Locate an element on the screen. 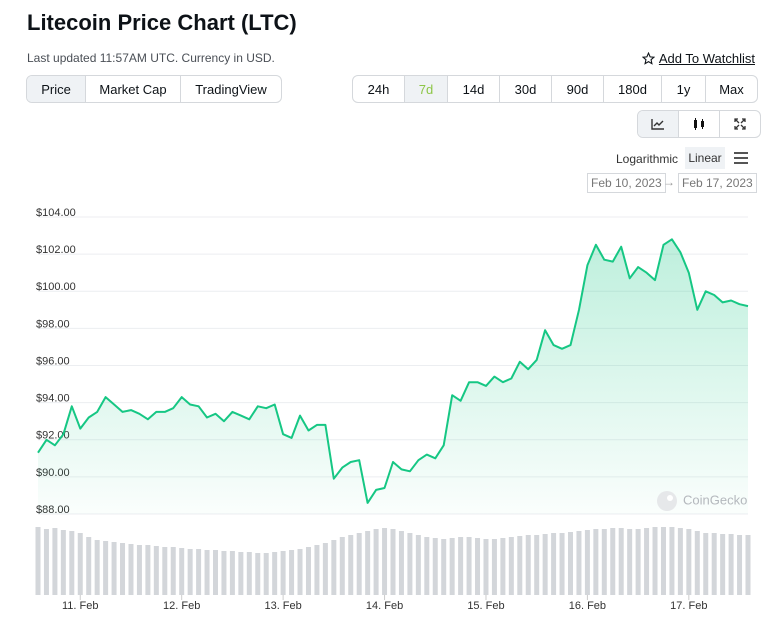 This screenshot has width=783, height=625. range-button: 180d is located at coordinates (633, 89).